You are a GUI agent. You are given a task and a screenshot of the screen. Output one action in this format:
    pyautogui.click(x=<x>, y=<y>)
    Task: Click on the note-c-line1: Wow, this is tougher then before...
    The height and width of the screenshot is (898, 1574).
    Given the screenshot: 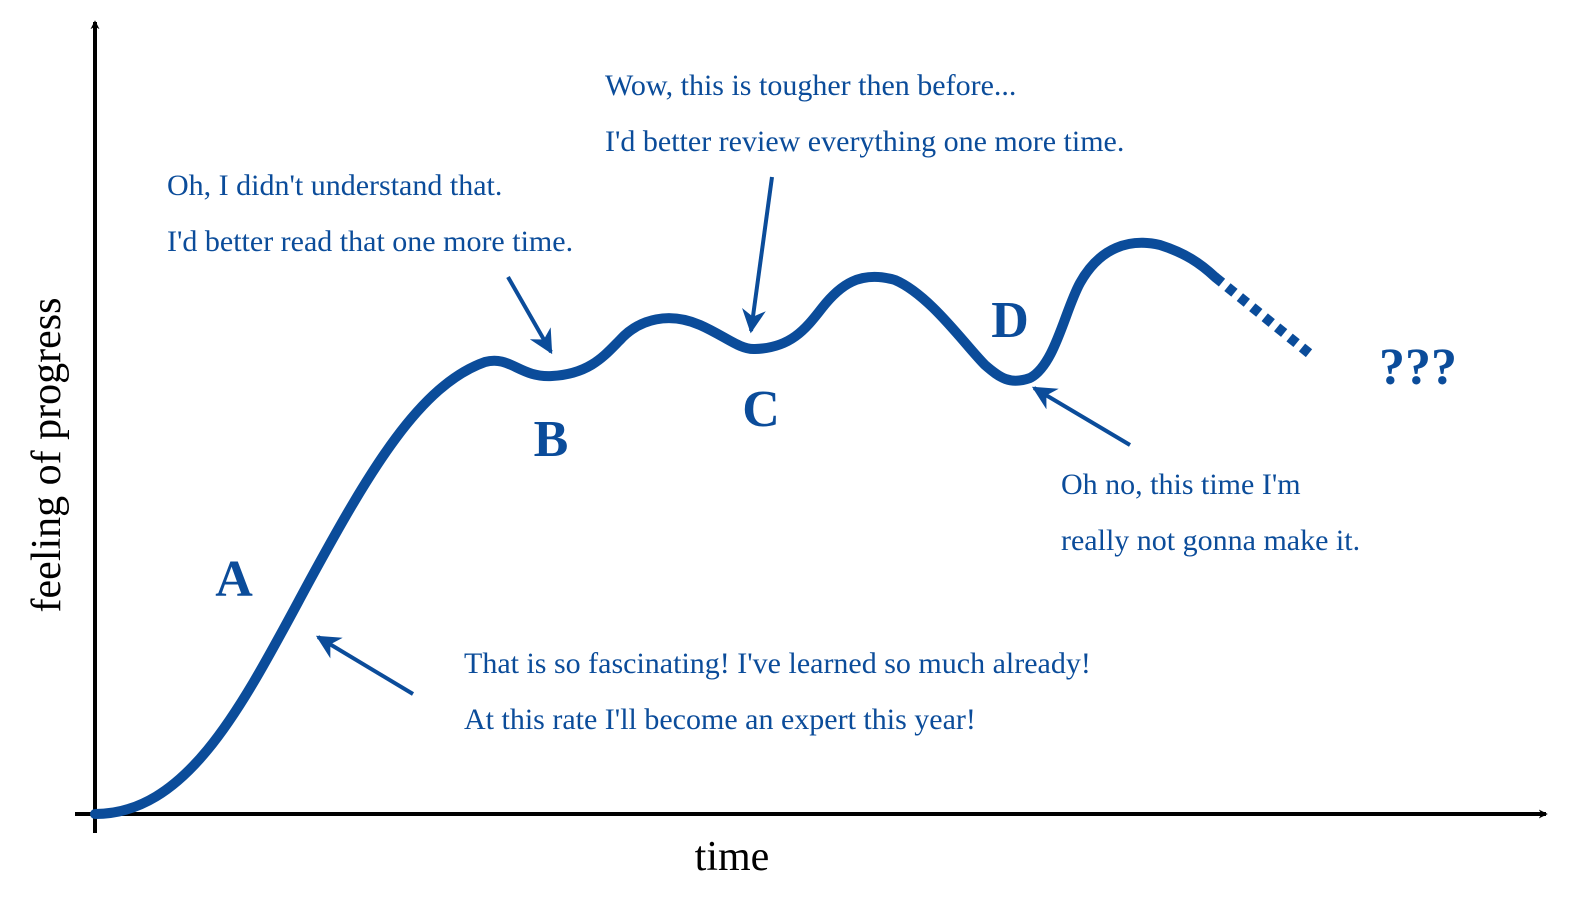 What is the action you would take?
    pyautogui.click(x=810, y=85)
    